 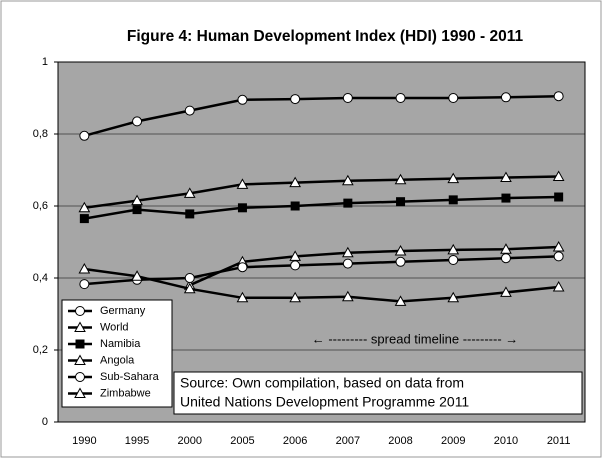 I want to click on legend-label: Angola, so click(x=117, y=360).